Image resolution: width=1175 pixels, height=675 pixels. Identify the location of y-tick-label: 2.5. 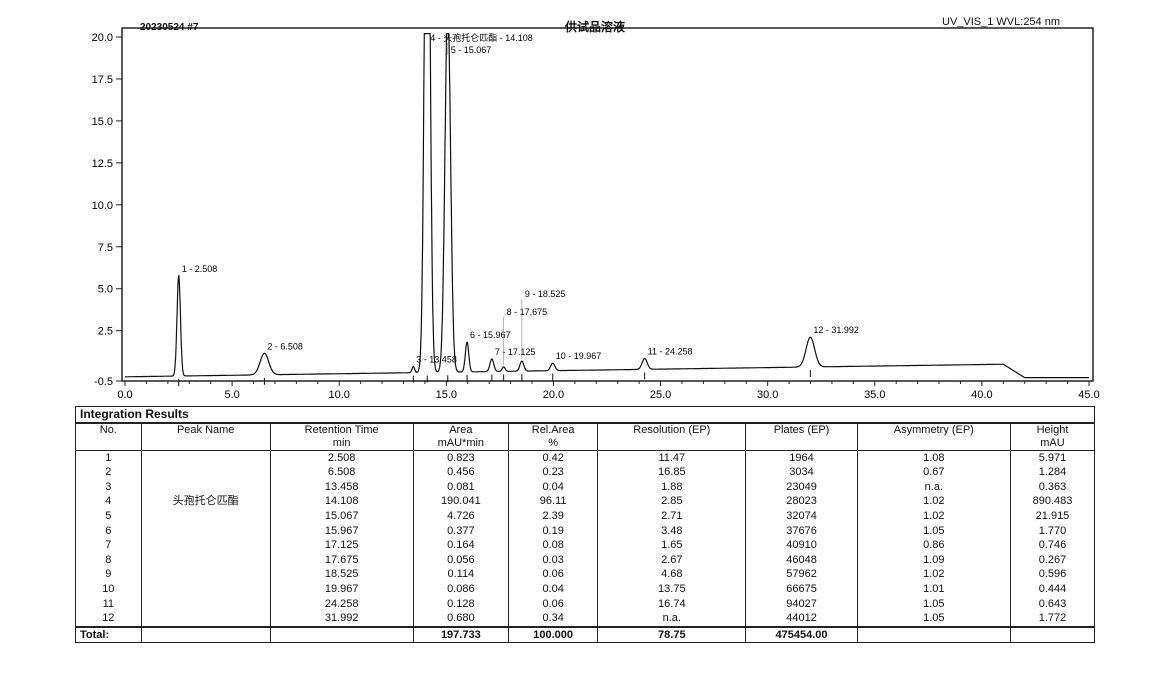
(105, 332).